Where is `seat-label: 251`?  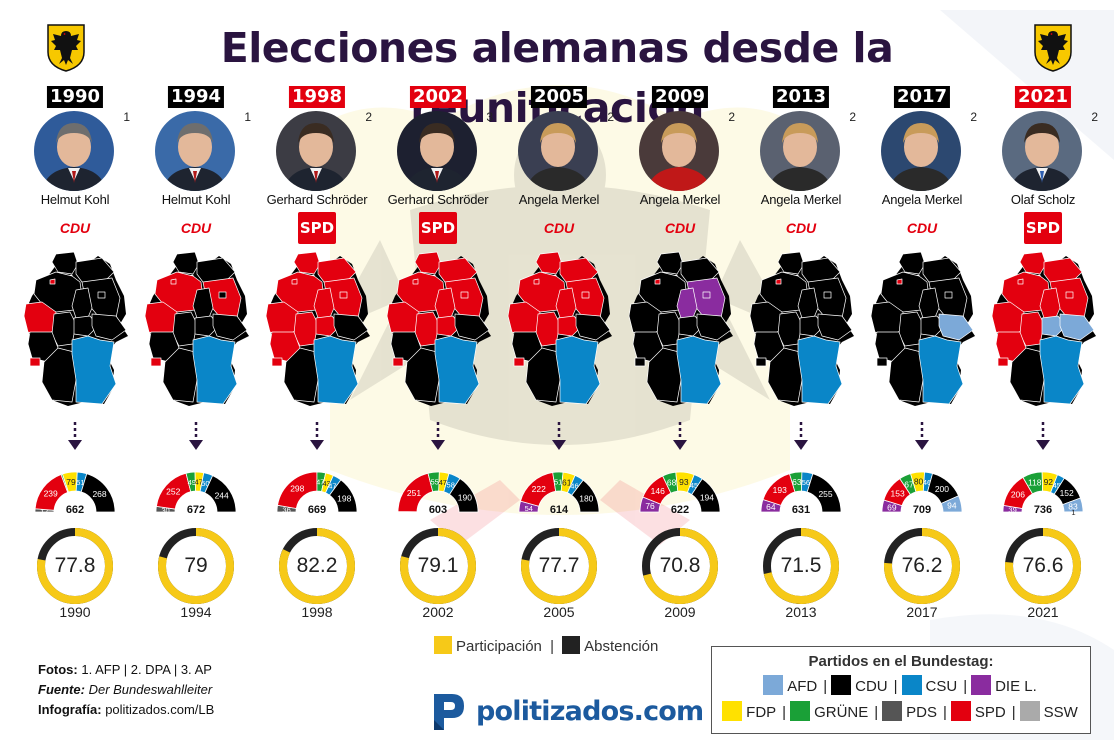 seat-label: 251 is located at coordinates (414, 493).